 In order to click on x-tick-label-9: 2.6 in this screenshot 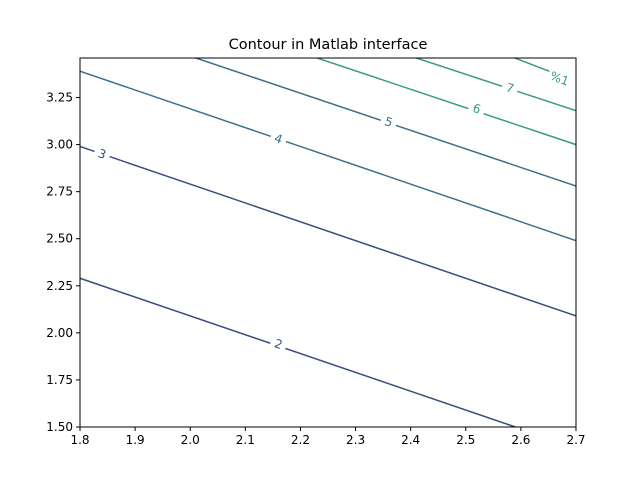, I will do `click(520, 440)`.